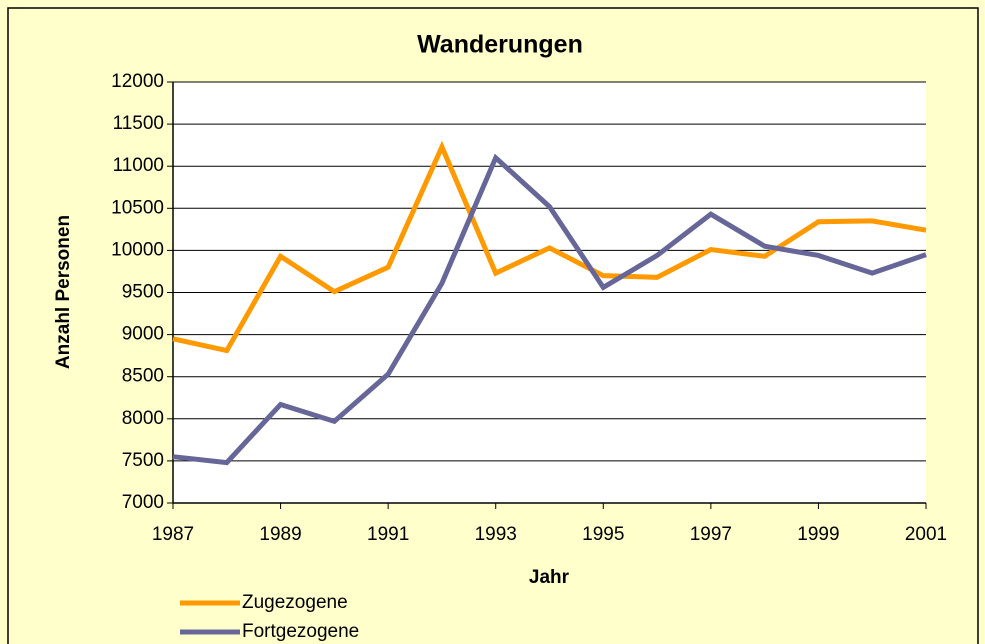 The width and height of the screenshot is (985, 644). Describe the element at coordinates (300, 631) in the screenshot. I see `legend-label: Fortgezogene` at that location.